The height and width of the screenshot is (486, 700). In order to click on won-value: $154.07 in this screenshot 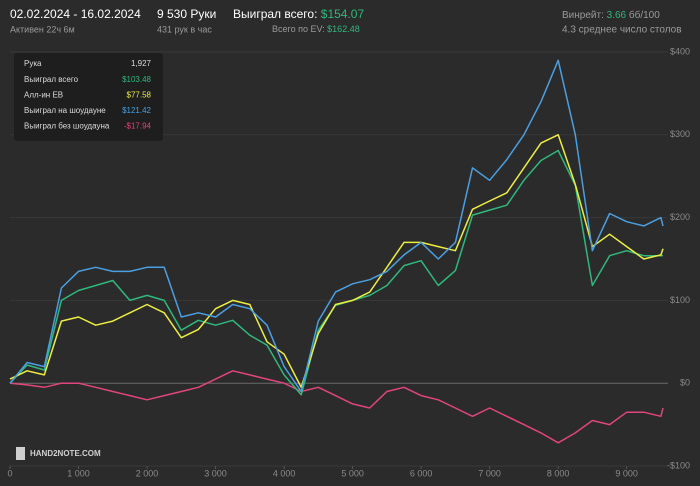, I will do `click(343, 14)`.